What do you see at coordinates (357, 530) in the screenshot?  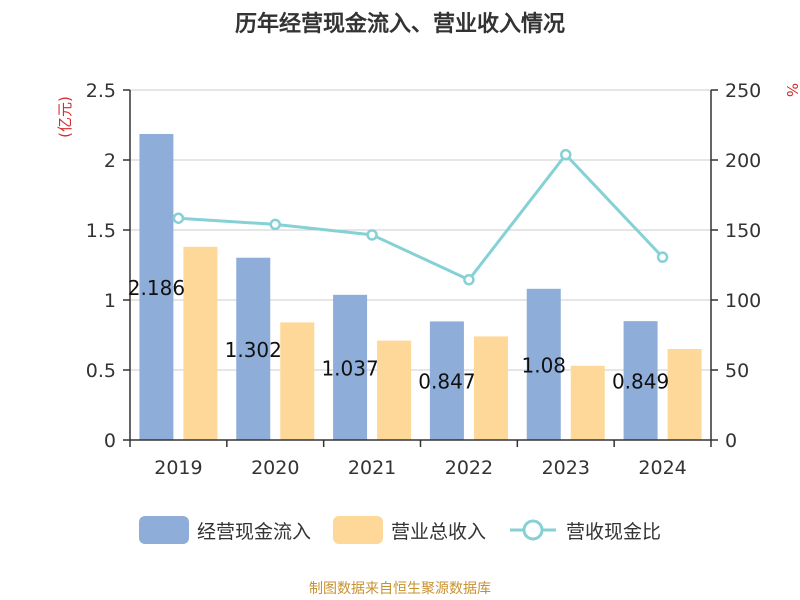 I see `legend-swatch-revenue` at bounding box center [357, 530].